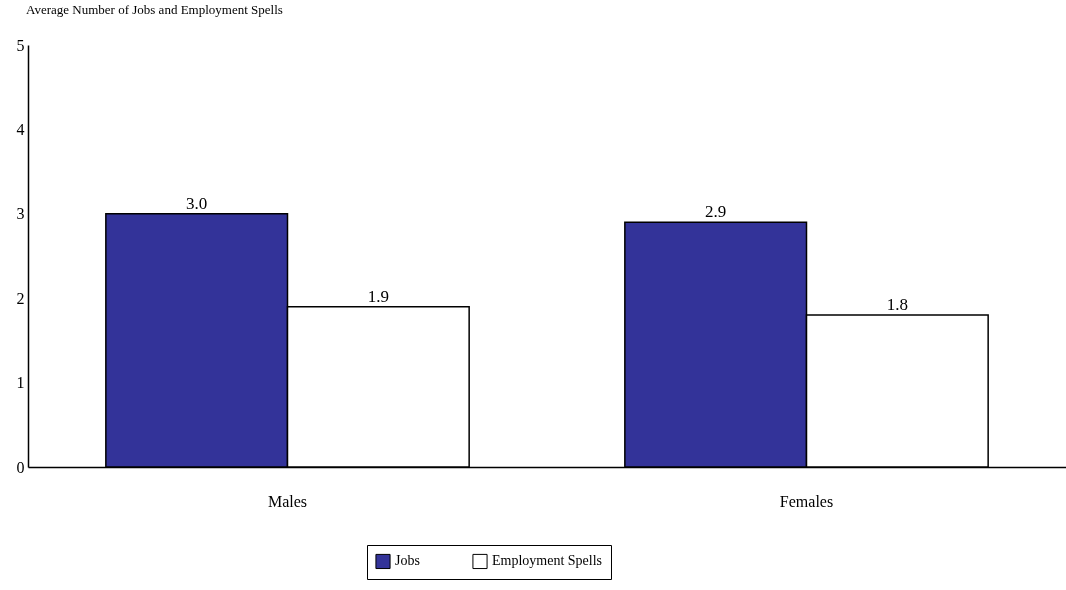  Describe the element at coordinates (806, 501) in the screenshot. I see `x-tick-label: Females` at that location.